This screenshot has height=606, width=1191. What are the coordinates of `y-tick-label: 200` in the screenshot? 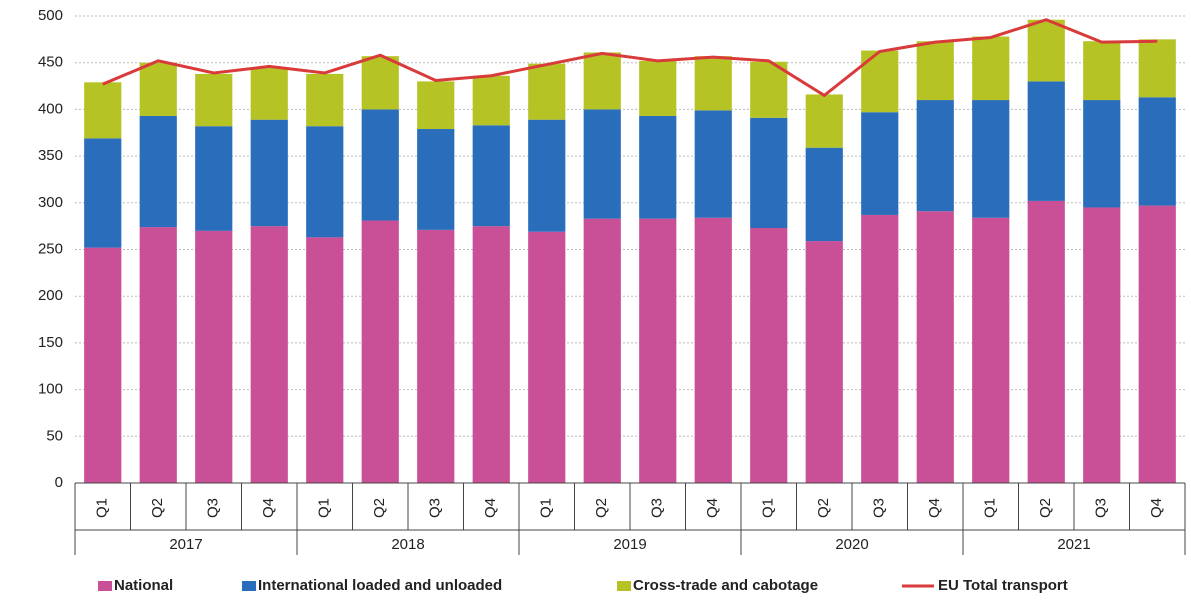 It's located at (50, 295).